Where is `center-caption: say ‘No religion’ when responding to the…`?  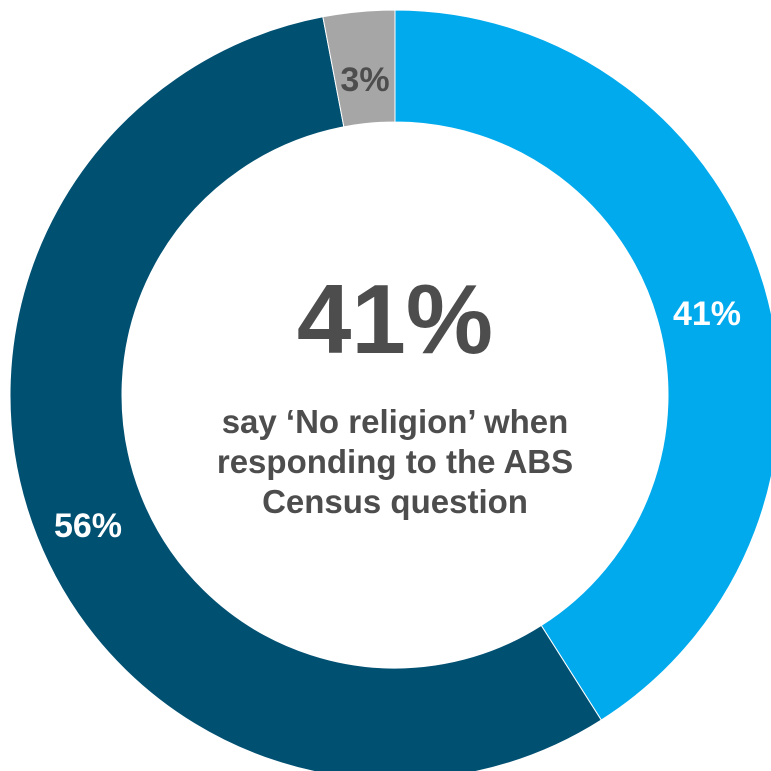
center-caption: say ‘No religion’ when responding to the… is located at coordinates (395, 461).